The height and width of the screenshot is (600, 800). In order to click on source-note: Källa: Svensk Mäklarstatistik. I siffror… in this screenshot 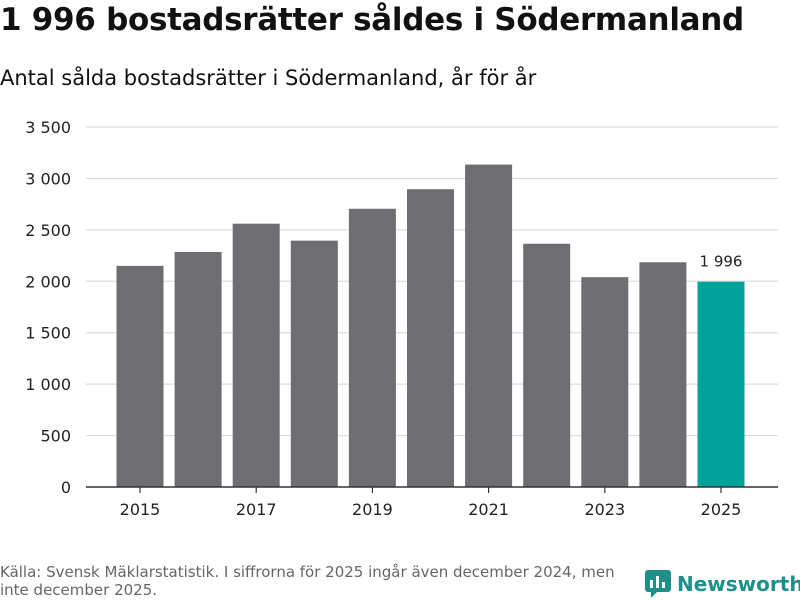, I will do `click(307, 581)`.